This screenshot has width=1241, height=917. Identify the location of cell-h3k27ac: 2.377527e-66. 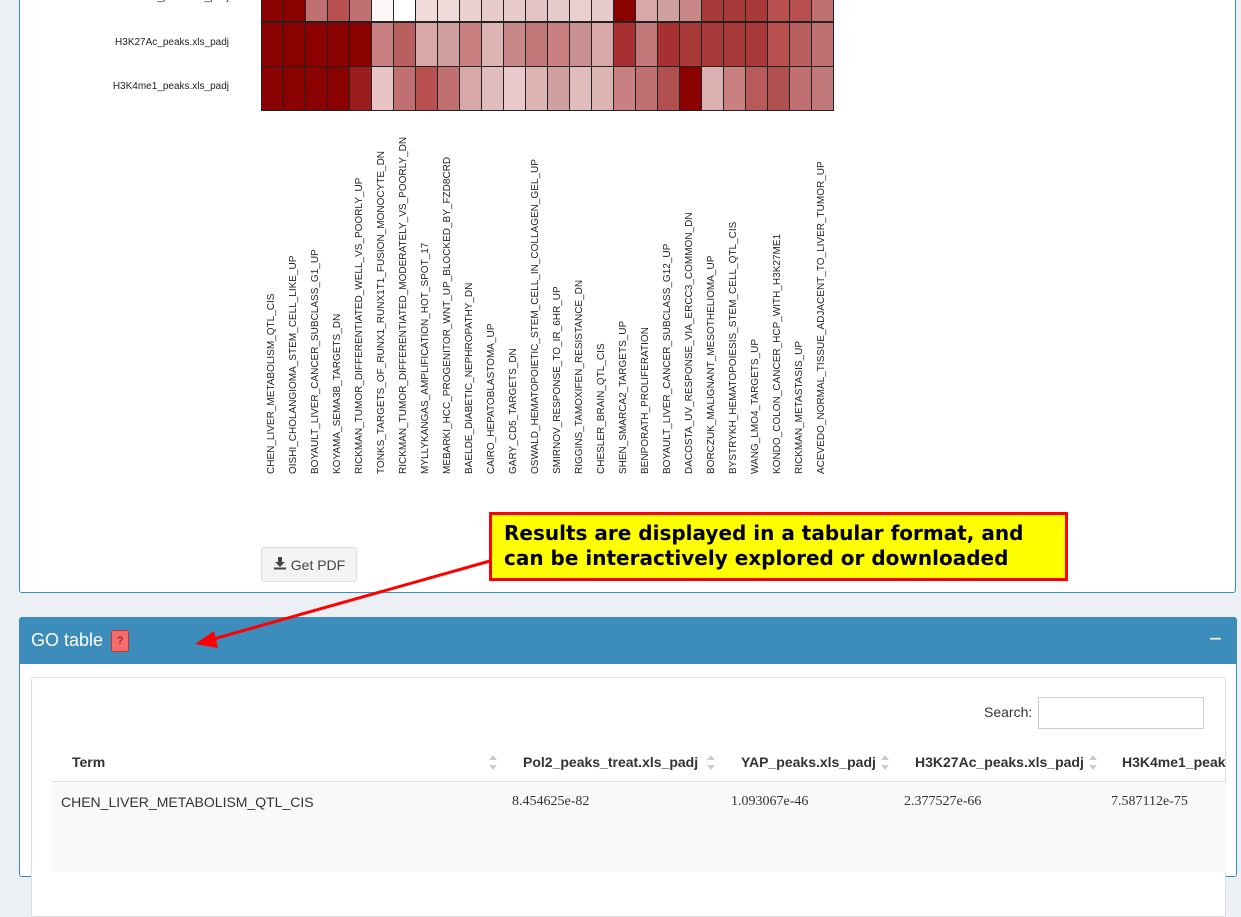
(943, 801).